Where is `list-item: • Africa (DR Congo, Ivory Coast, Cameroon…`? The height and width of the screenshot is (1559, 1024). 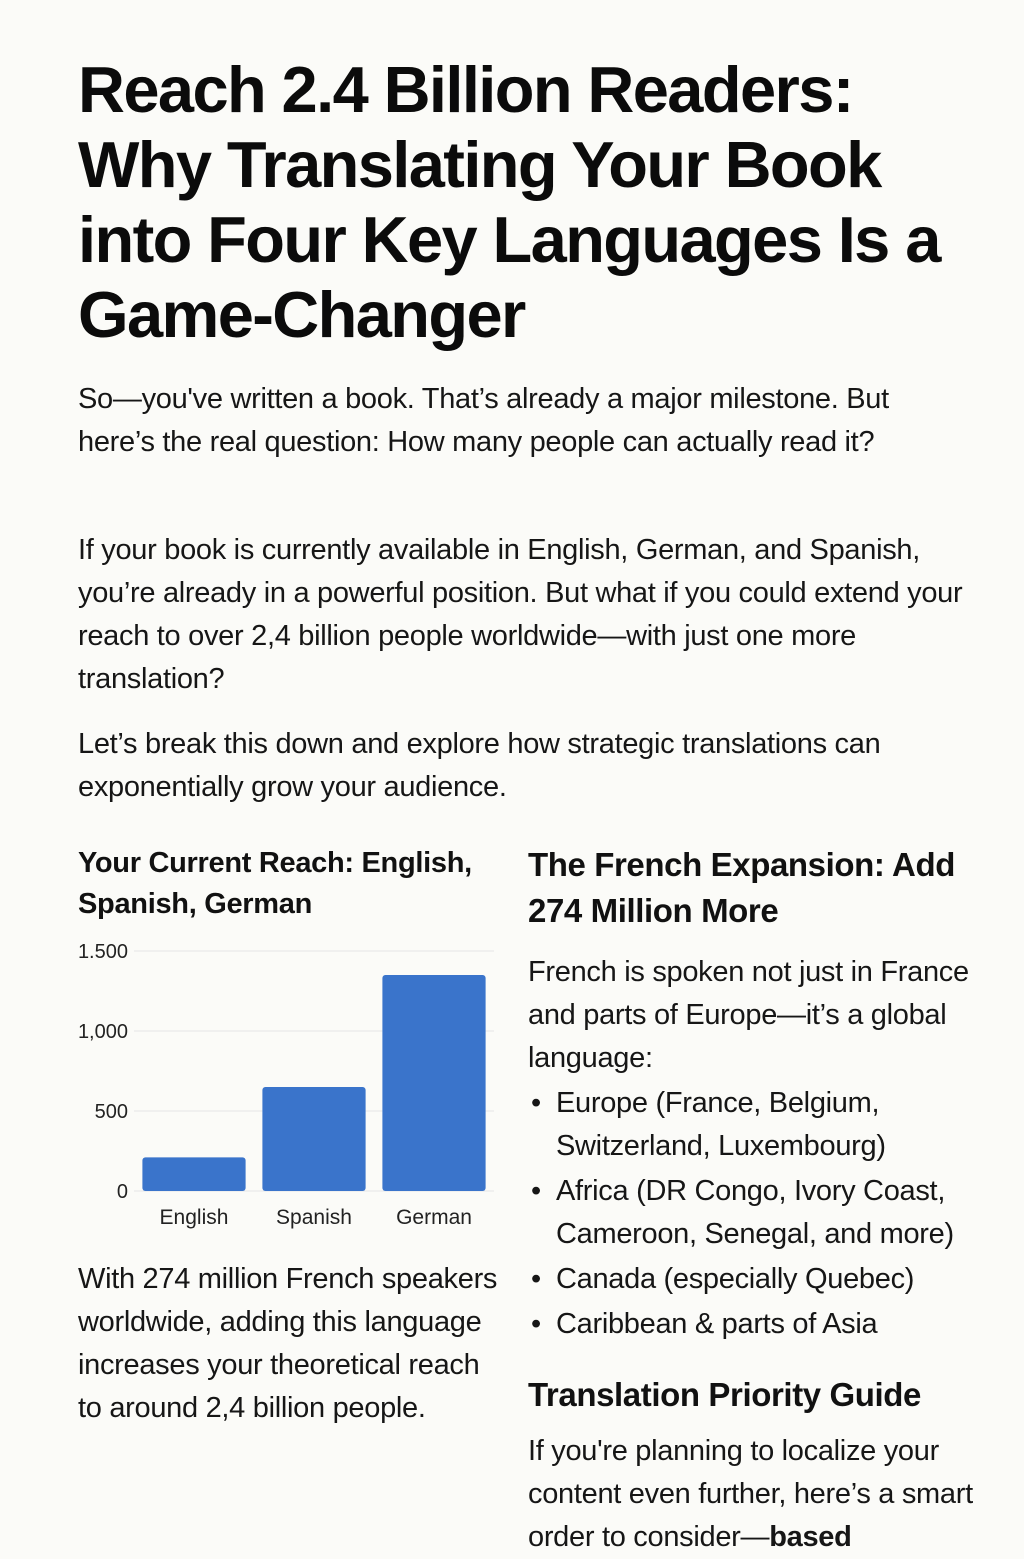
list-item: • Africa (DR Congo, Ivory Coast, Cameroon… is located at coordinates (758, 1213).